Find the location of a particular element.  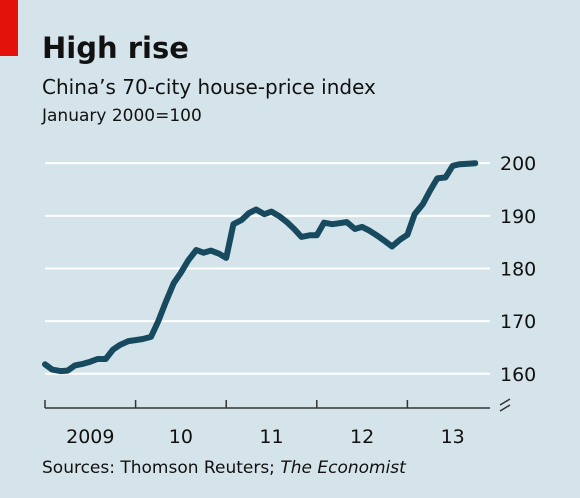

y-tick-label: 160 is located at coordinates (518, 375).